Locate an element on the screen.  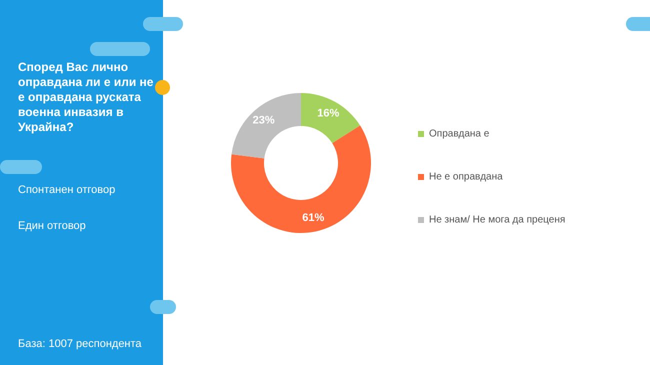
text: Един отговор is located at coordinates (52, 226).